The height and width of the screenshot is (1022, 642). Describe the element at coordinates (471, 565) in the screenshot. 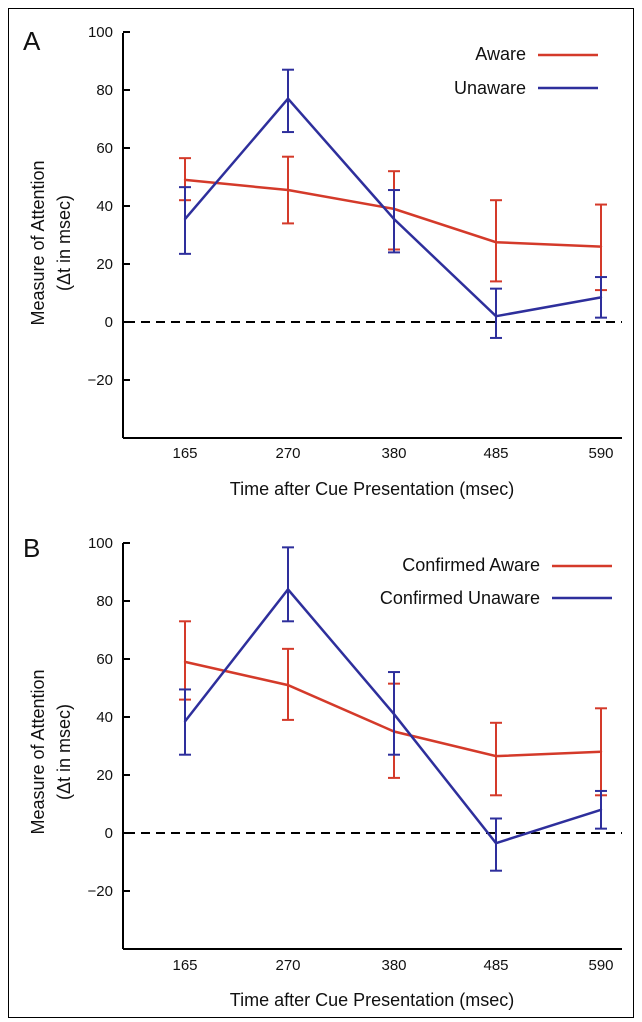

I see `legend-label: Confirmed Aware` at that location.